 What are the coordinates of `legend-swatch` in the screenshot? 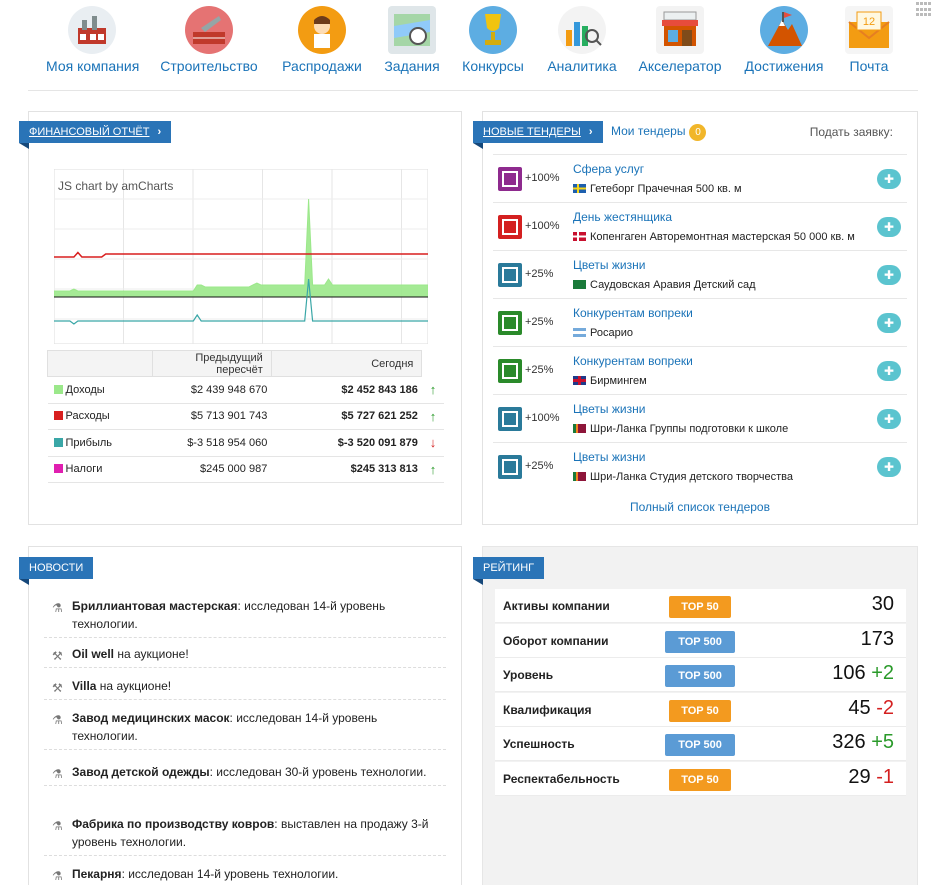 It's located at (58, 469).